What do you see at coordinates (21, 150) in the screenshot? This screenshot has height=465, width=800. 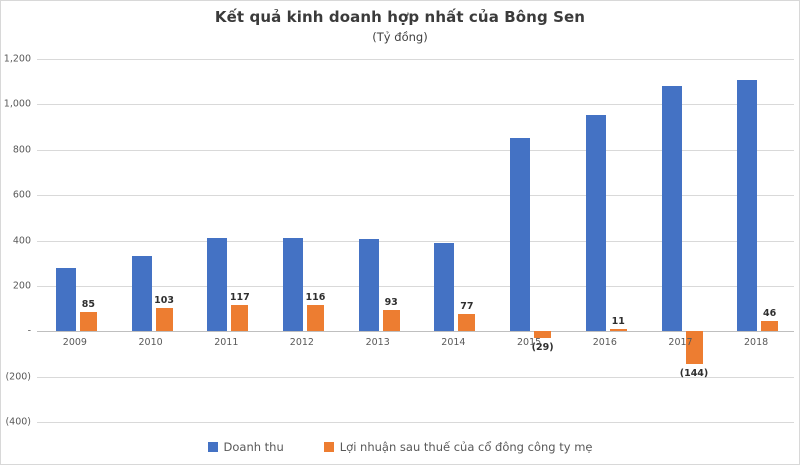 I see `y-axis-label: 800` at bounding box center [21, 150].